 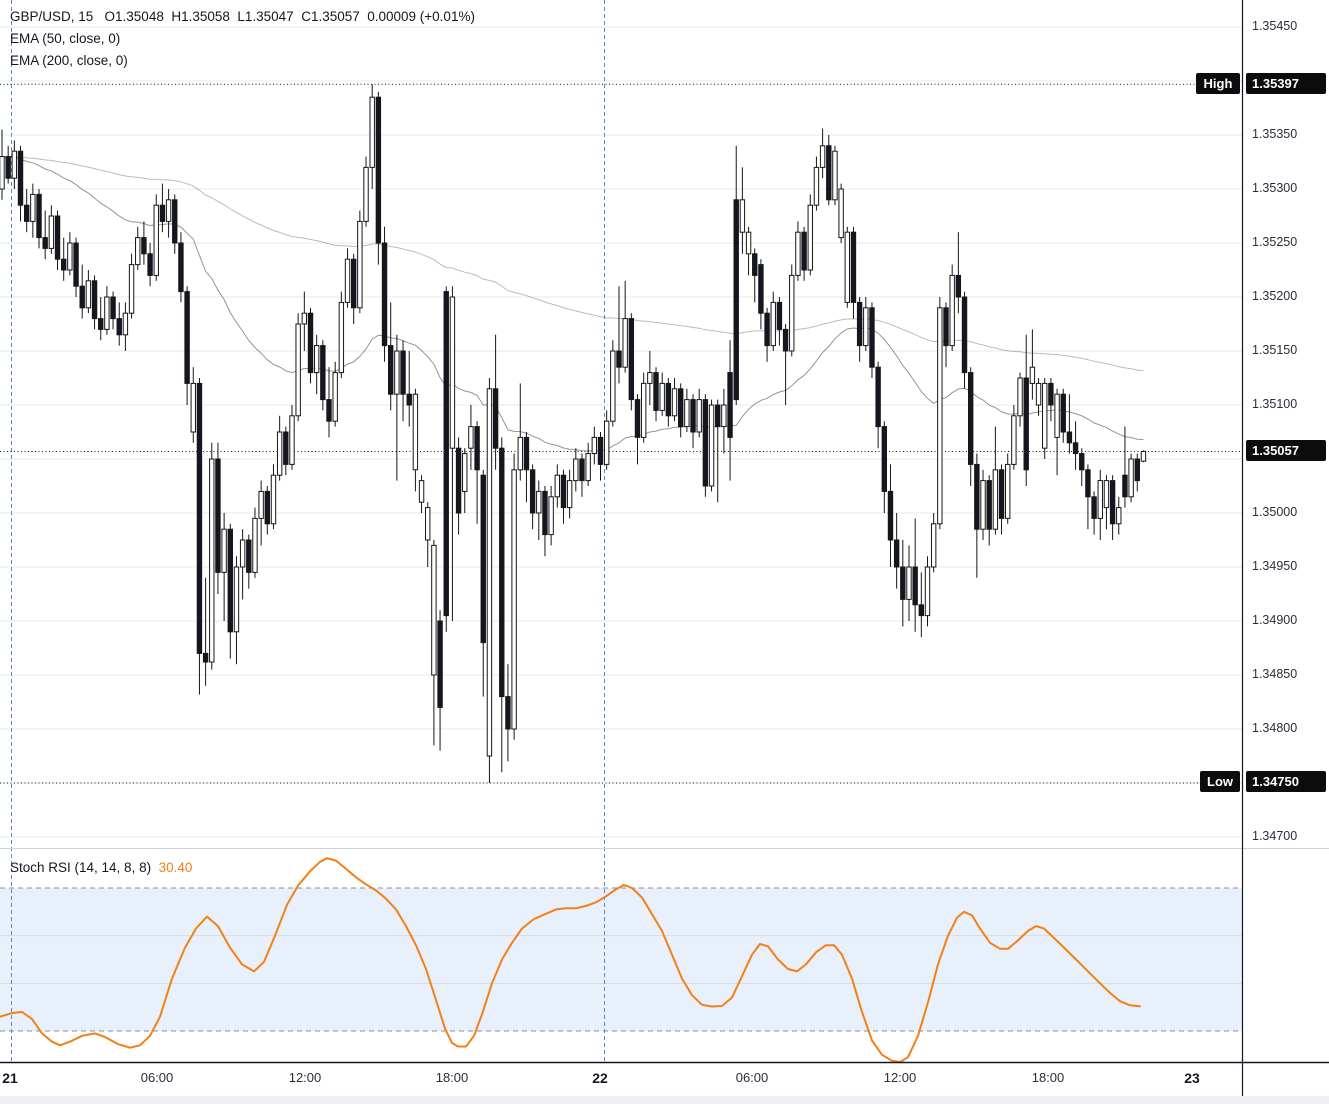 I want to click on time-axis-day-label: 23, so click(x=1192, y=1078).